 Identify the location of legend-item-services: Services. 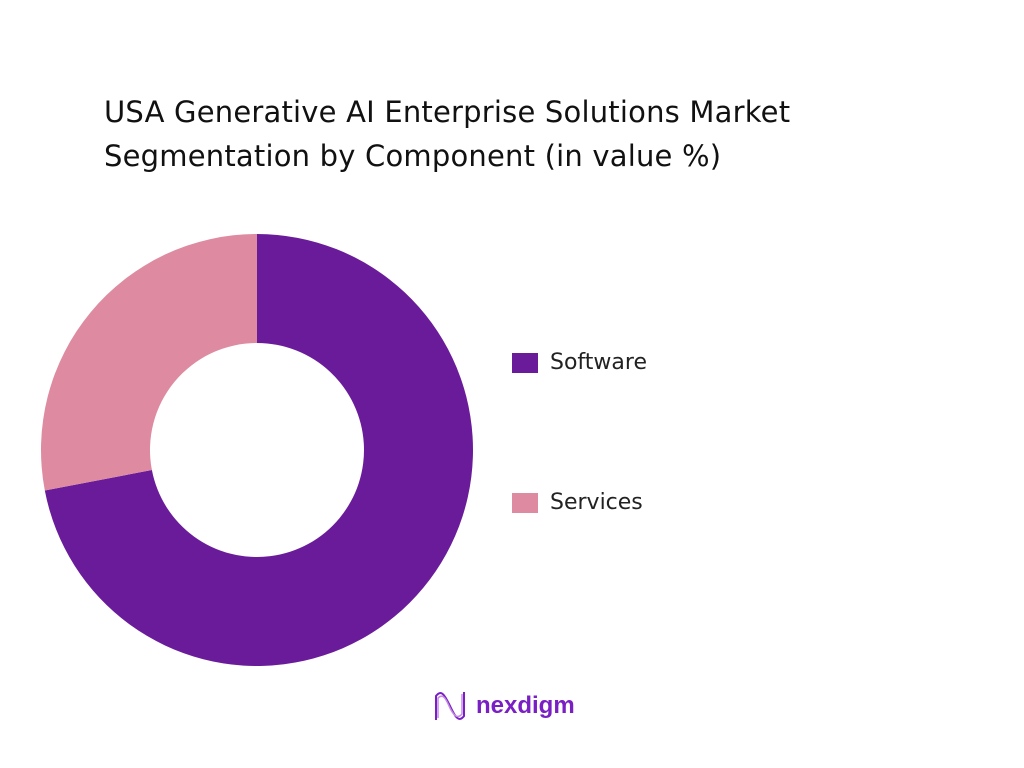
(577, 502).